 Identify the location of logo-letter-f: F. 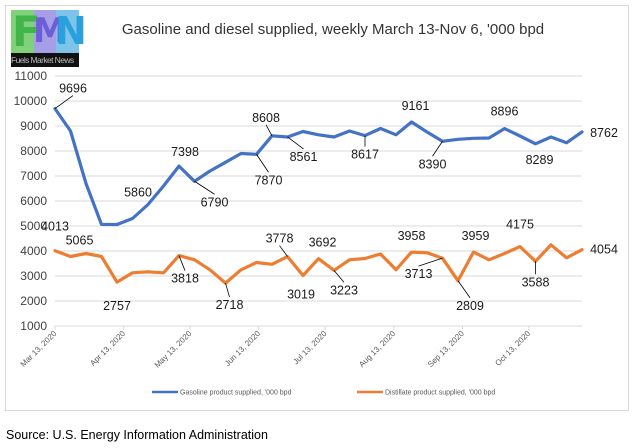
(26, 31).